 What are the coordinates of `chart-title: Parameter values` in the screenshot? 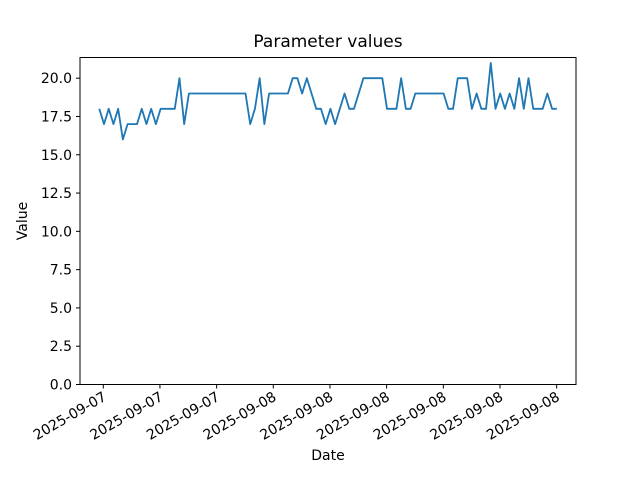 It's located at (327, 42).